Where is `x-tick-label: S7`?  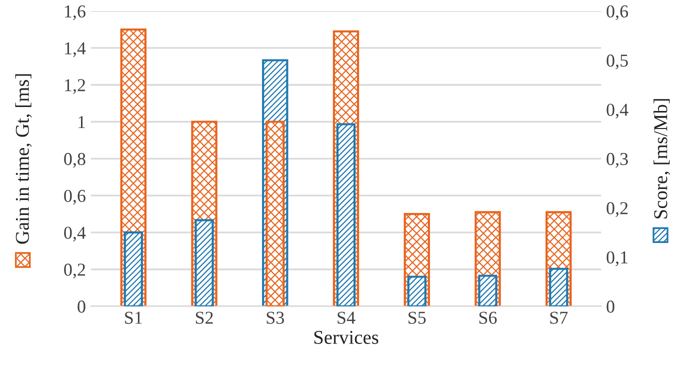
x-tick-label: S7 is located at coordinates (559, 318).